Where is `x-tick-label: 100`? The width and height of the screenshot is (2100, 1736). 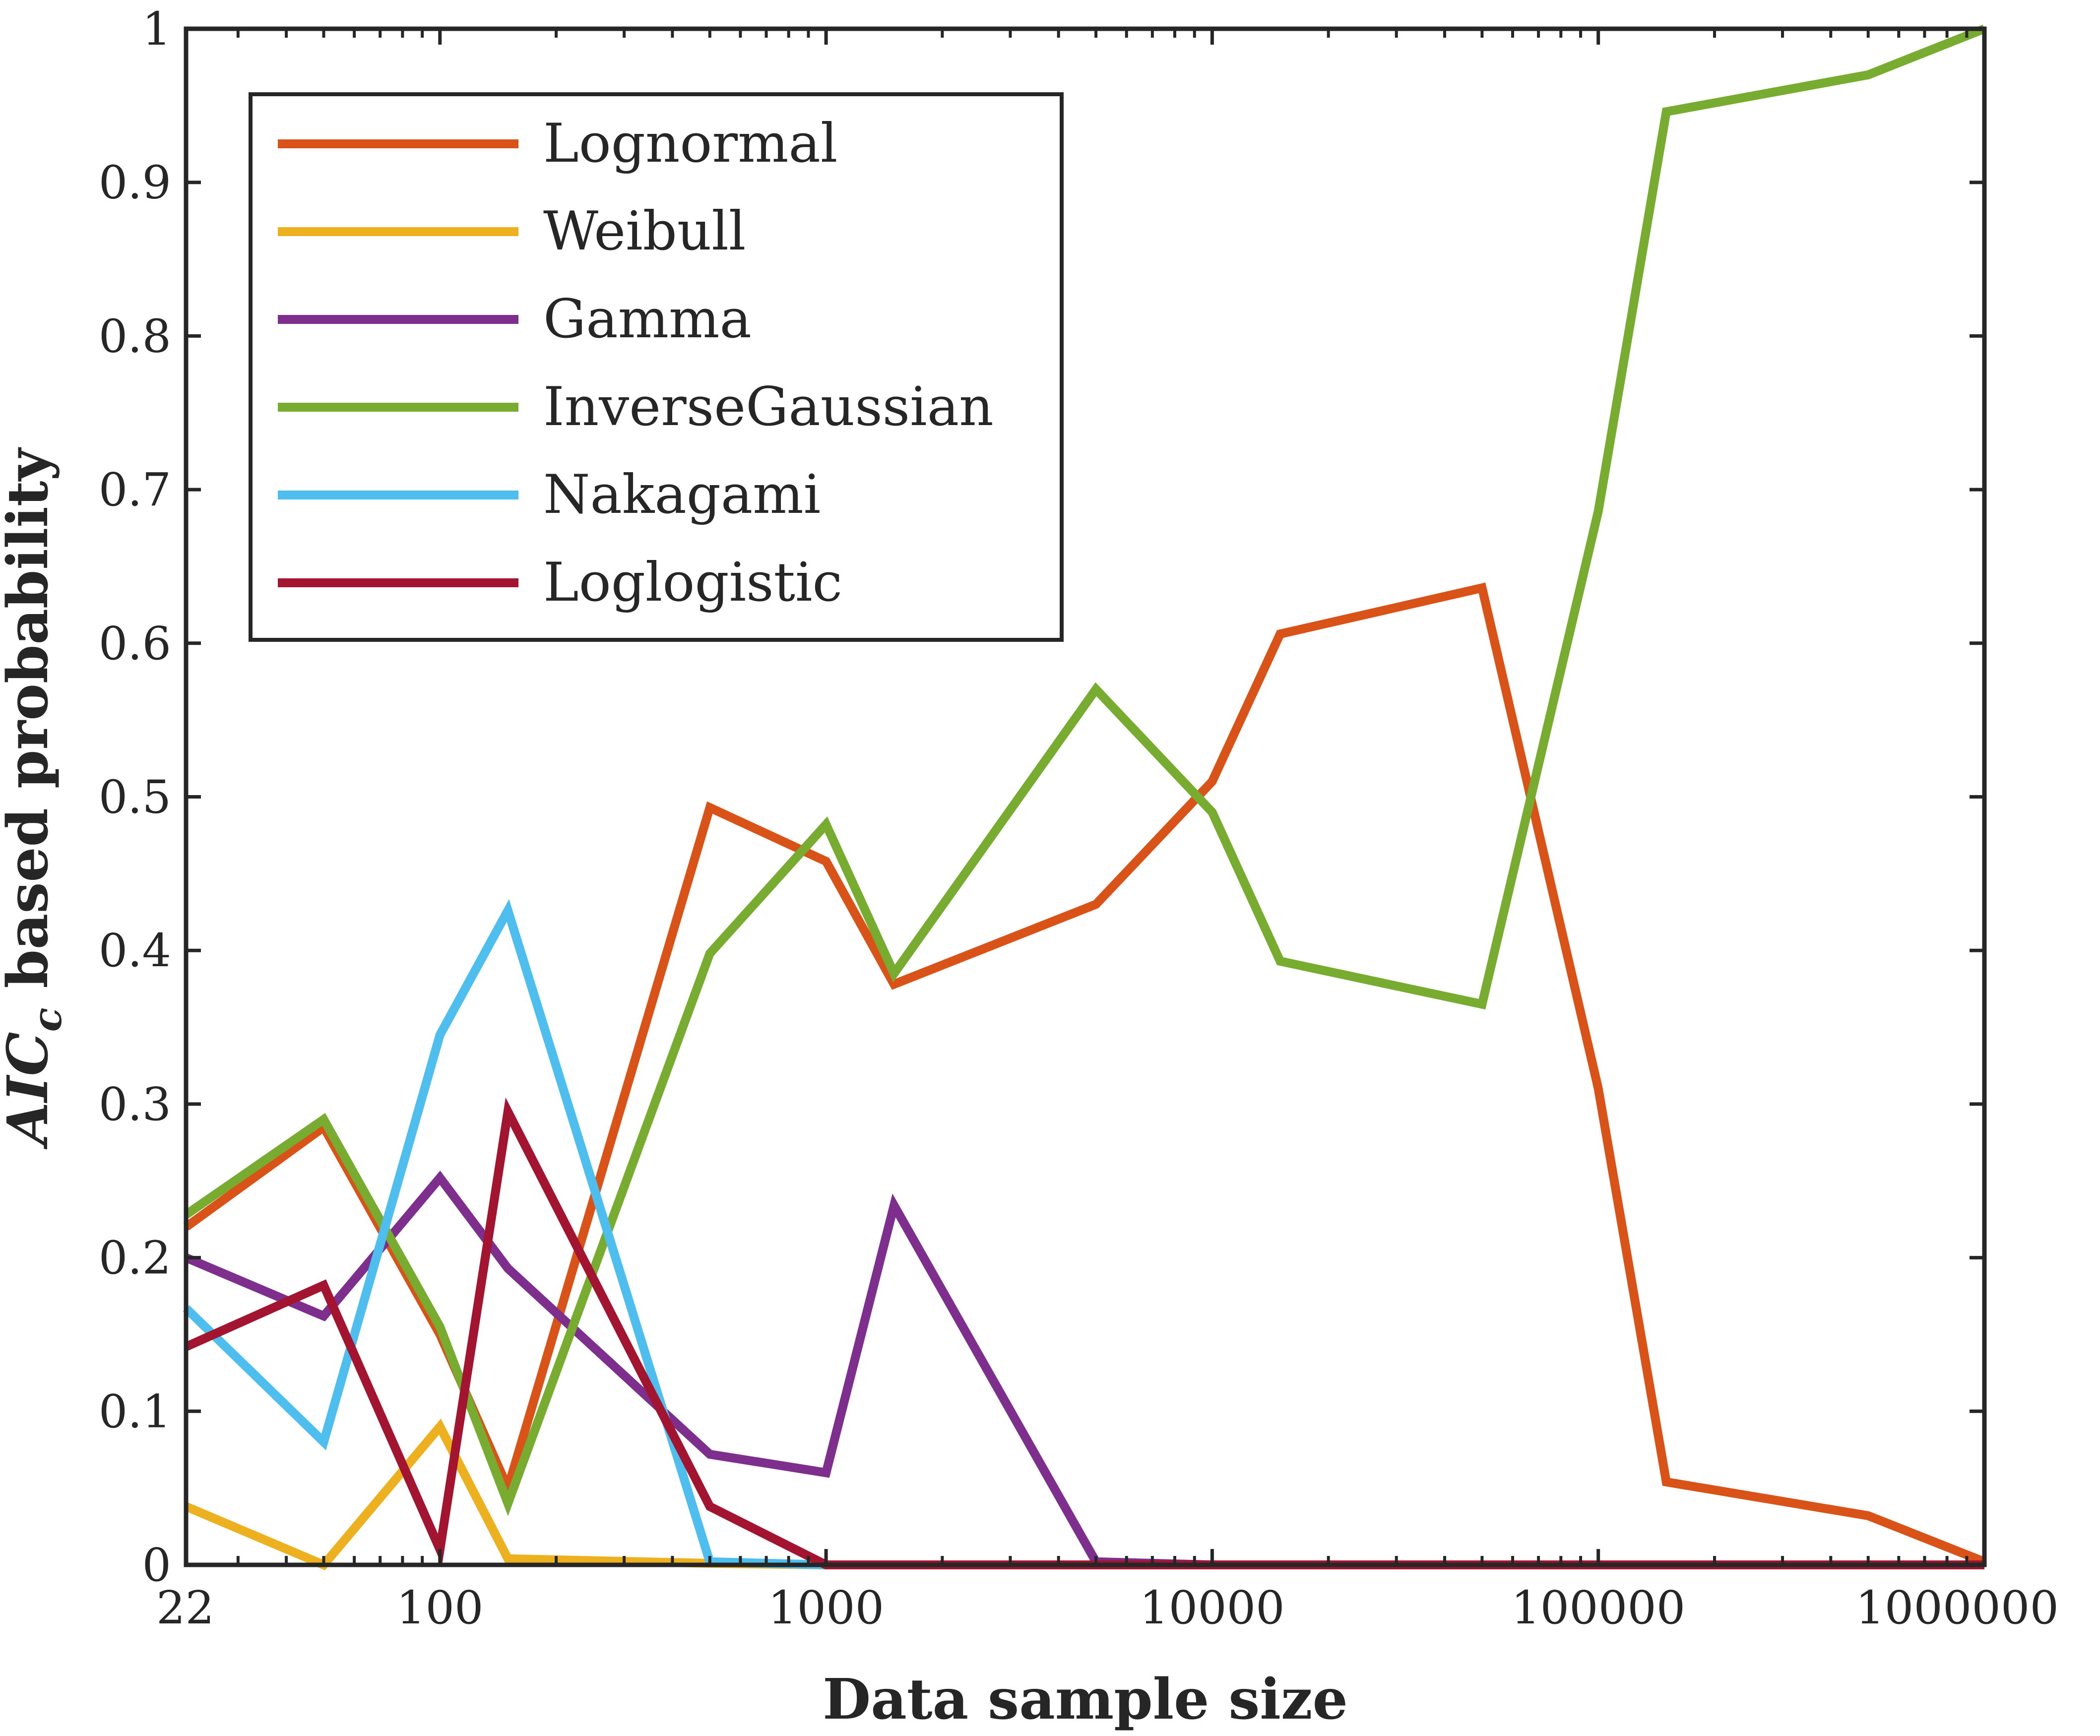 x-tick-label: 100 is located at coordinates (440, 1607).